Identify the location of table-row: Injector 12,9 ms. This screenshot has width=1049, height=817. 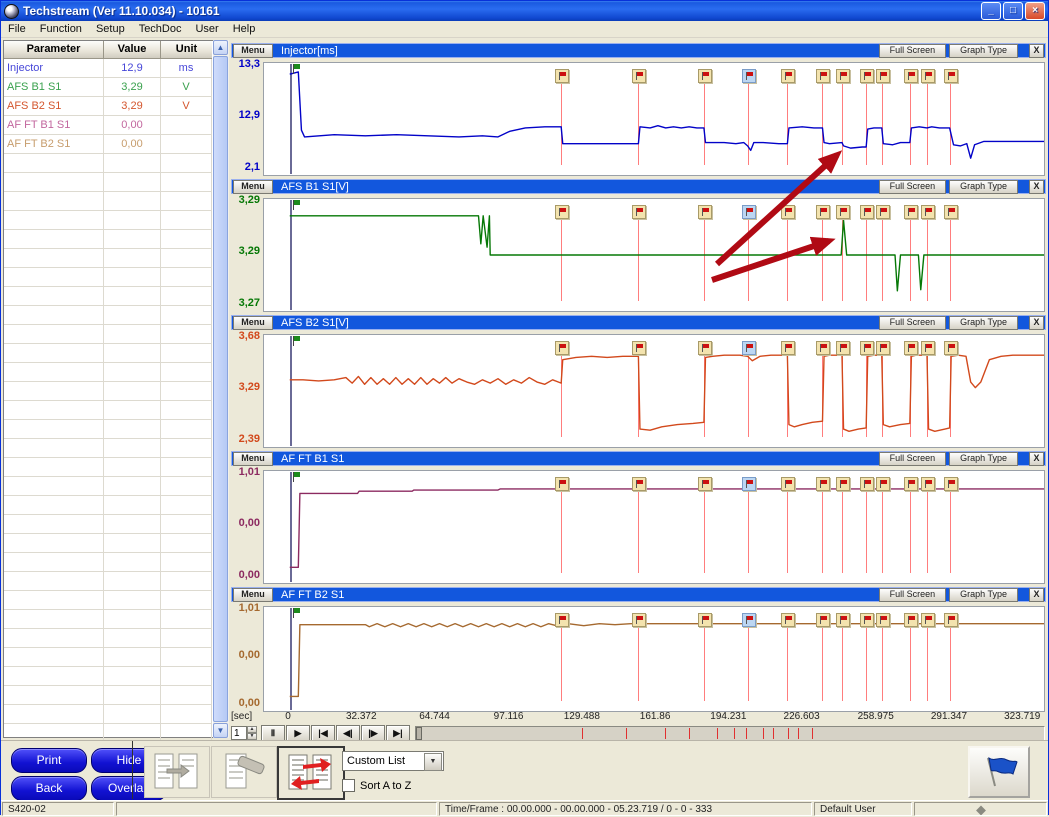
(109, 68).